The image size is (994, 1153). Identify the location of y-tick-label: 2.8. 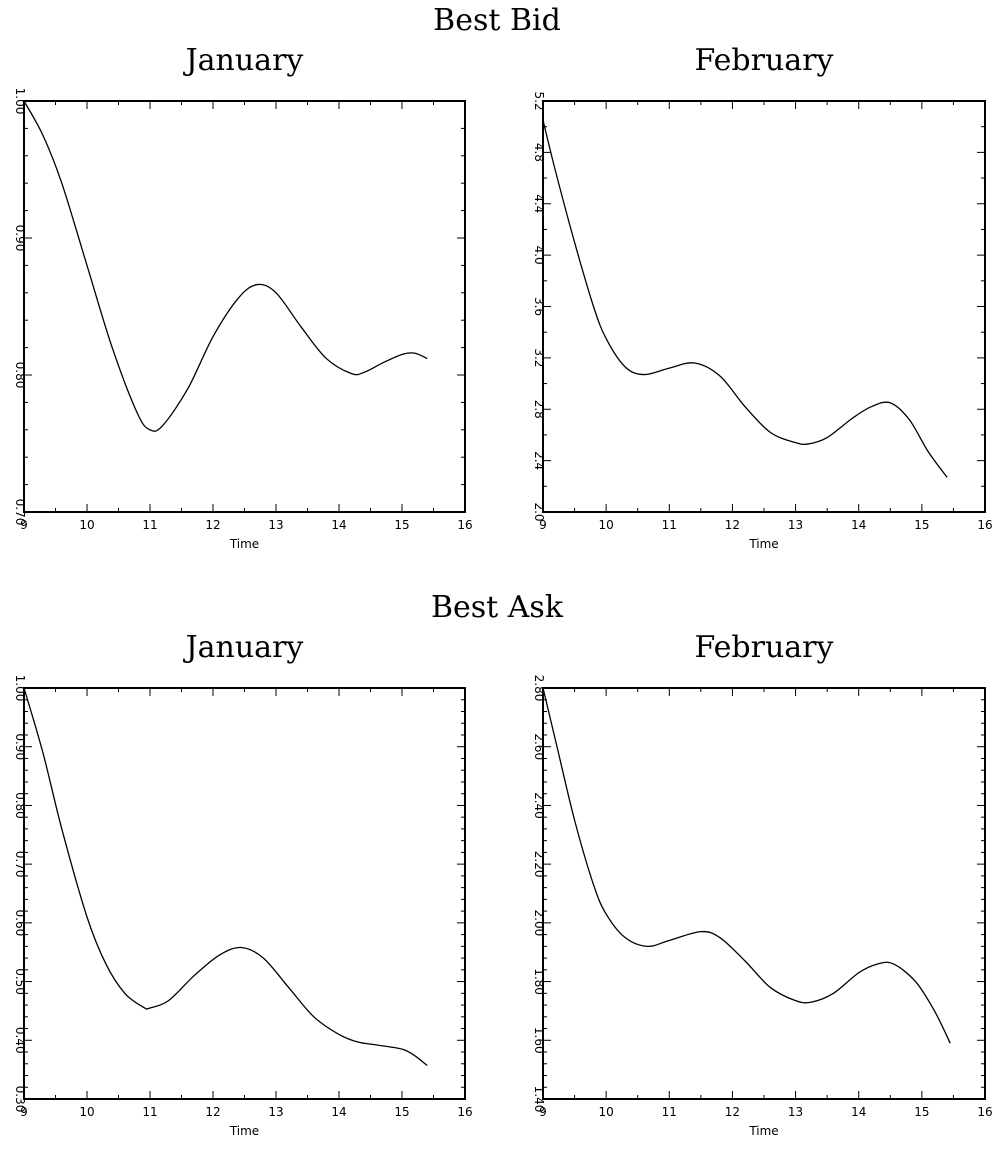
(539, 409).